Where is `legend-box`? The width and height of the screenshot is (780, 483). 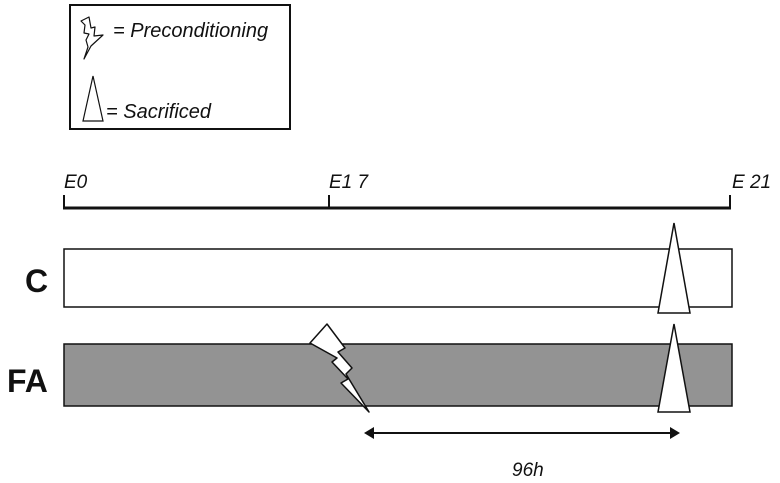 legend-box is located at coordinates (180, 67).